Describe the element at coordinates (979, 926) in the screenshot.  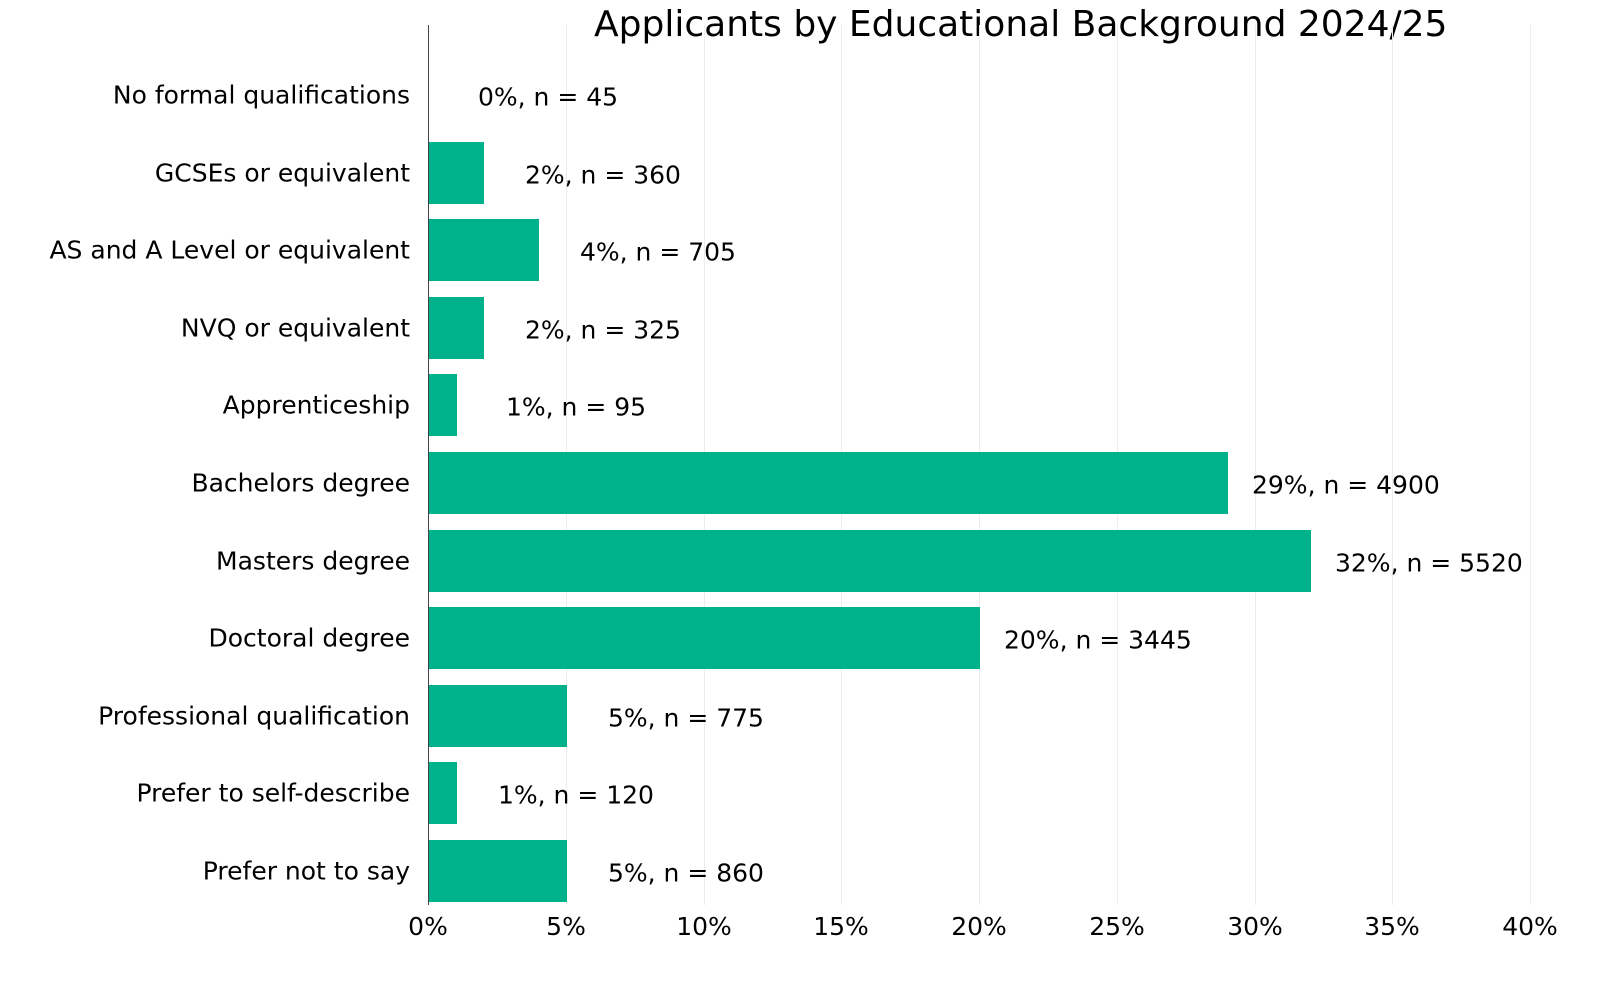
I see `x-tick-label: 20%` at that location.